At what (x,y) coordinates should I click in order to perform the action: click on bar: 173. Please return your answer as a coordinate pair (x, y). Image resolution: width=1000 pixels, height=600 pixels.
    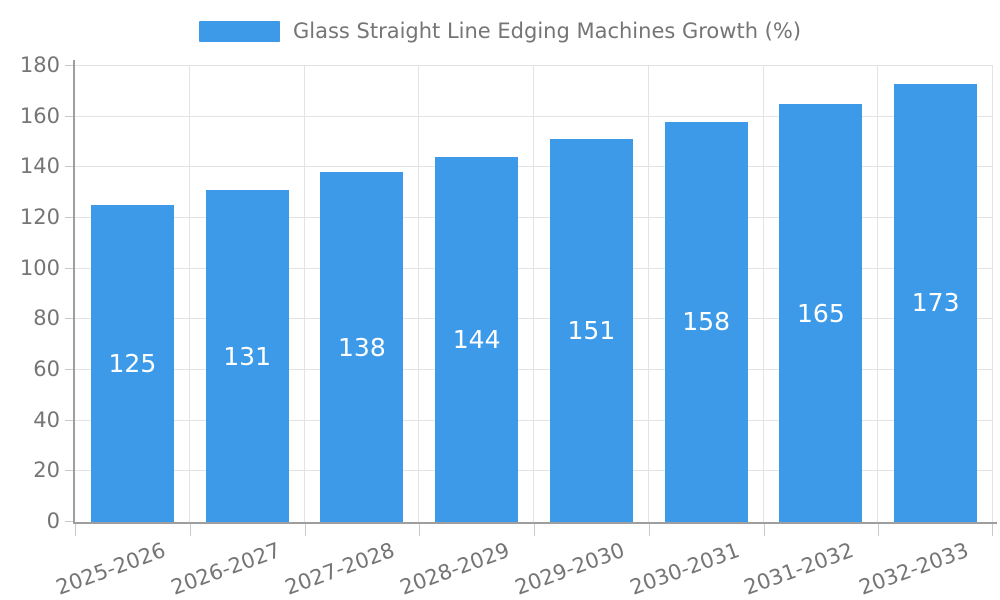
    Looking at the image, I should click on (936, 302).